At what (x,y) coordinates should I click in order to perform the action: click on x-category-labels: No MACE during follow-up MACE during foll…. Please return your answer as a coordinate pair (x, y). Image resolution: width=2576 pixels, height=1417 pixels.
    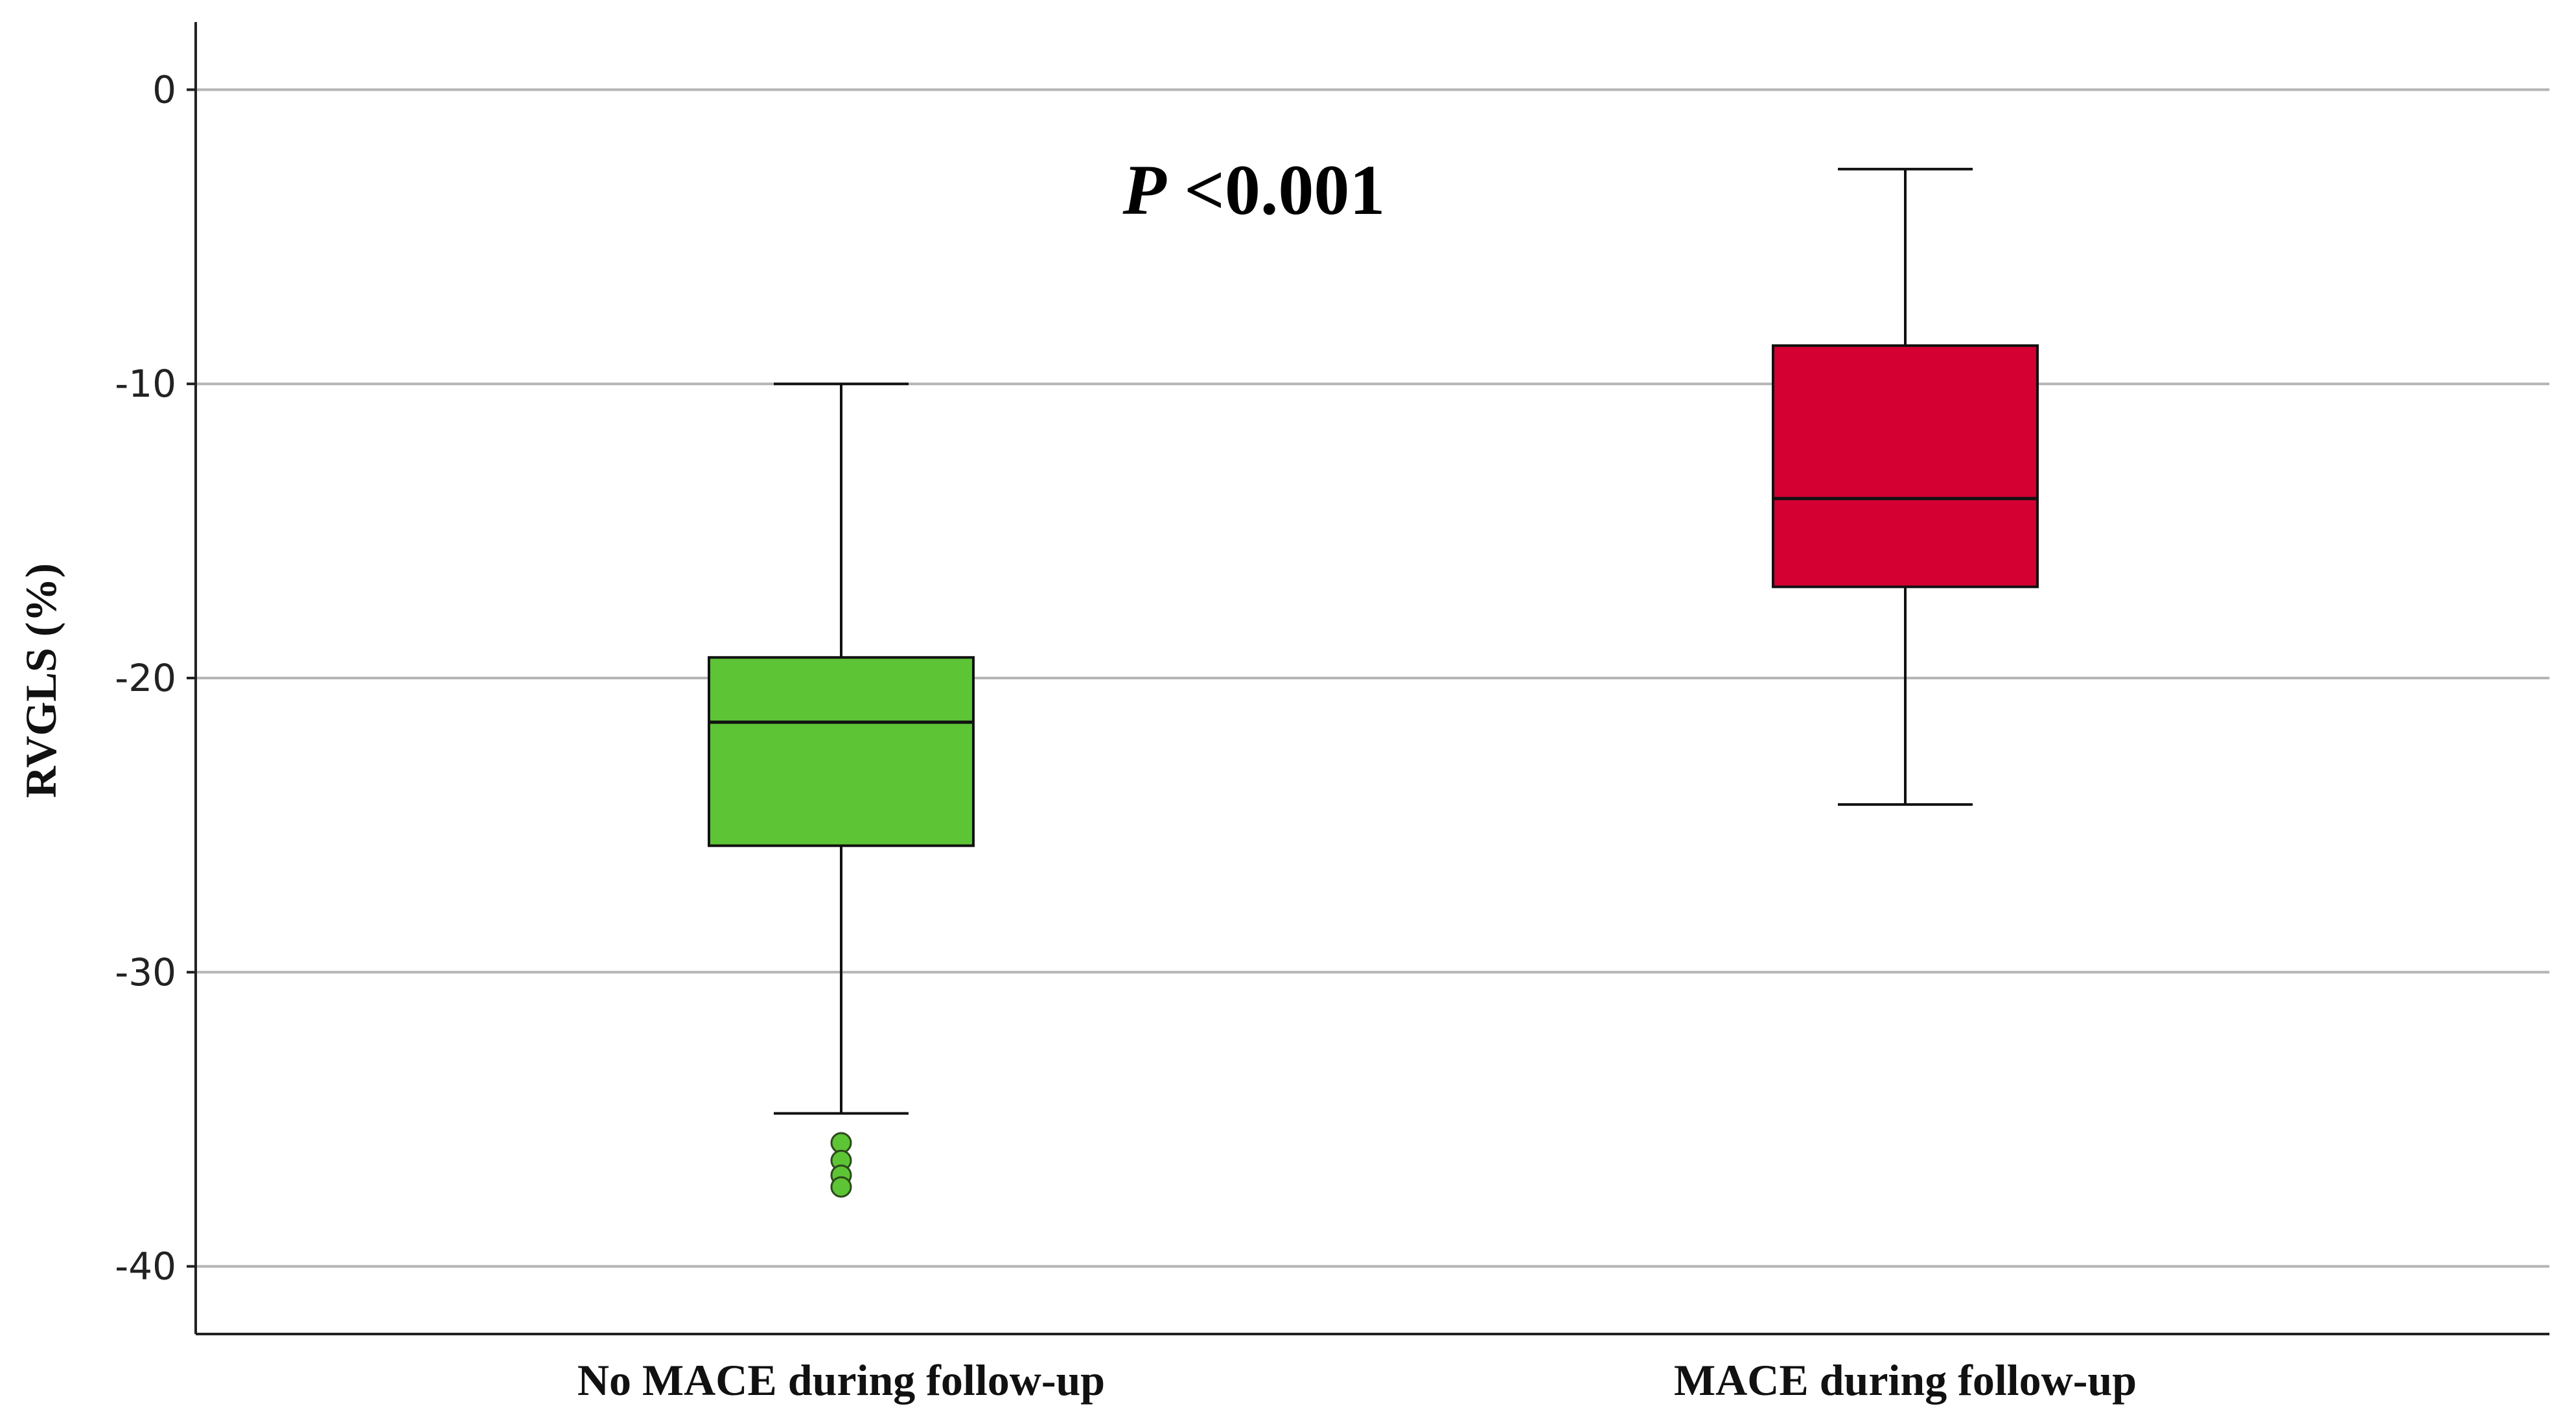
    Looking at the image, I should click on (1357, 1380).